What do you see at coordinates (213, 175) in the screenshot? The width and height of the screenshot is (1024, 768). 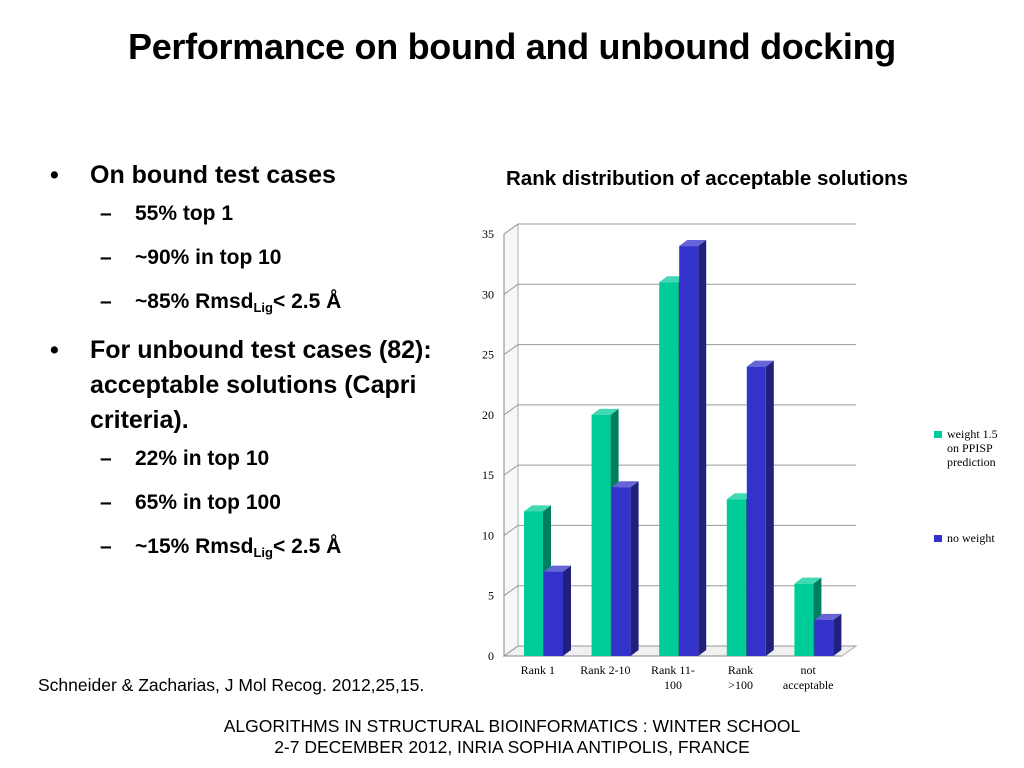 I see `bullet-text: On bound test cases` at bounding box center [213, 175].